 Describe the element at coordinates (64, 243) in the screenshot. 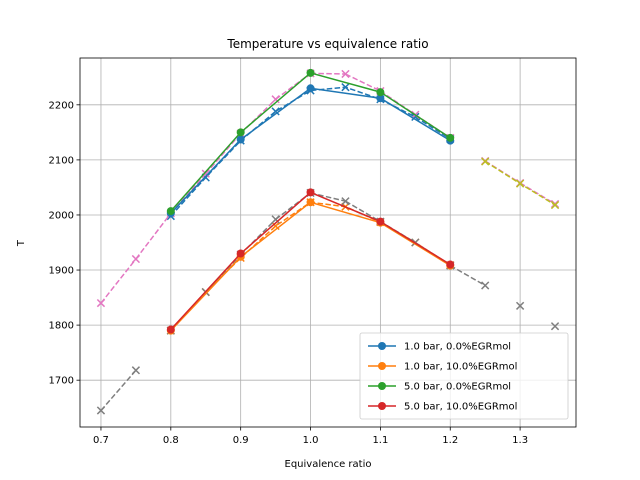

I see `y-axis-ticks: 1700 1800 1900 2000 2100 2200` at that location.